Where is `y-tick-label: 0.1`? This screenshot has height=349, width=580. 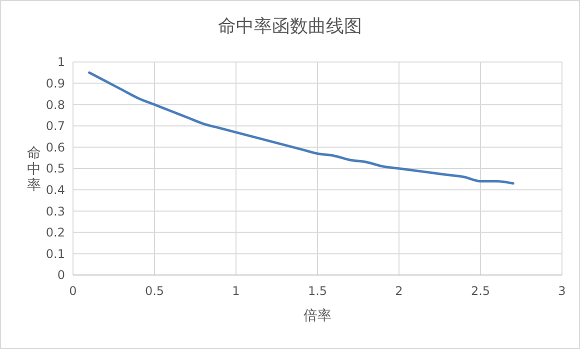 y-tick-label: 0.1 is located at coordinates (55, 253).